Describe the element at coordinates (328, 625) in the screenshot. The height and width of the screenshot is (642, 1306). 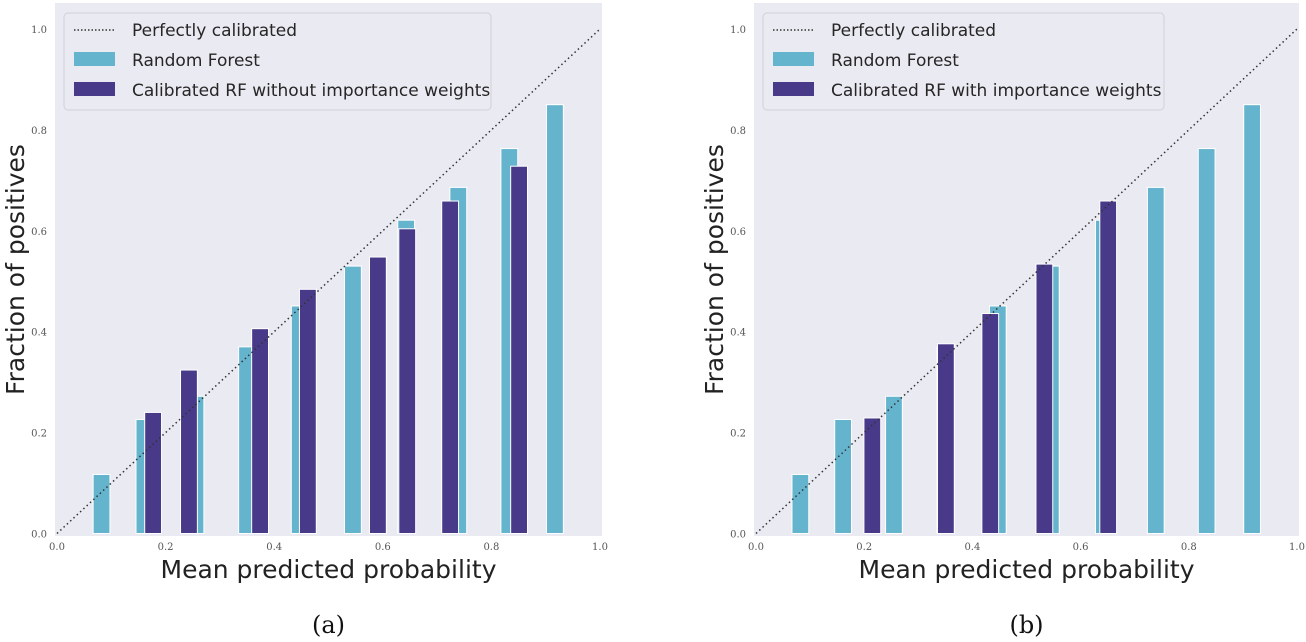
I see `subfigure-caption: (a)` at that location.